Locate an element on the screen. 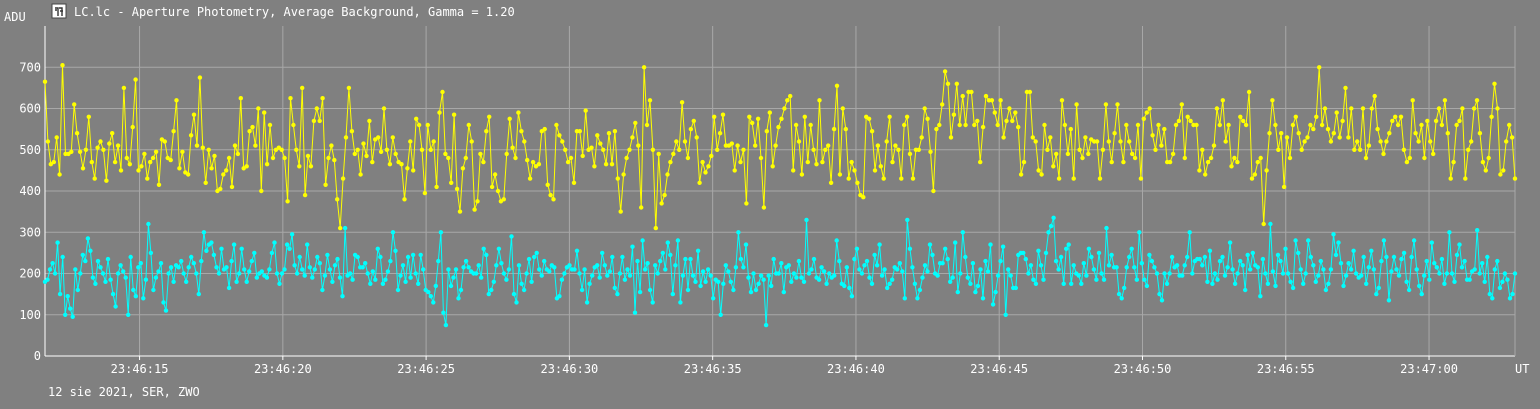 The height and width of the screenshot is (409, 1540). y-tick-label: 200 is located at coordinates (30, 274).